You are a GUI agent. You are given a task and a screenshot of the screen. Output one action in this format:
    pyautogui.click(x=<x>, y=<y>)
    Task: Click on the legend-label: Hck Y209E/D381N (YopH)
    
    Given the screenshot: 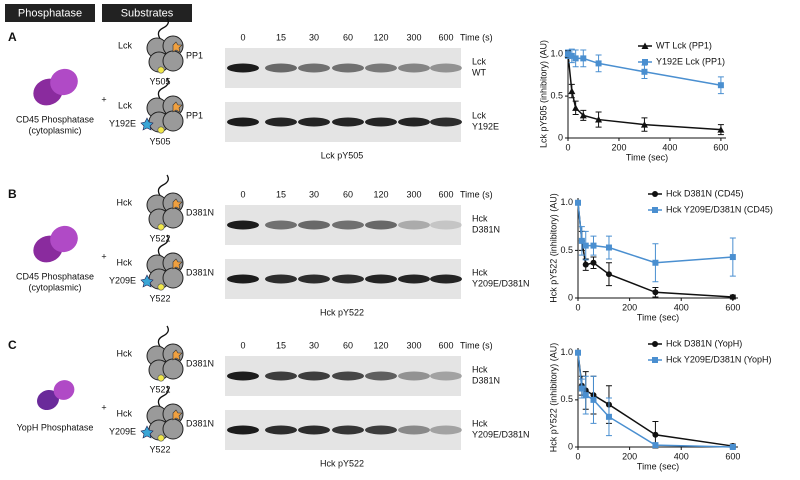 What is the action you would take?
    pyautogui.click(x=719, y=359)
    